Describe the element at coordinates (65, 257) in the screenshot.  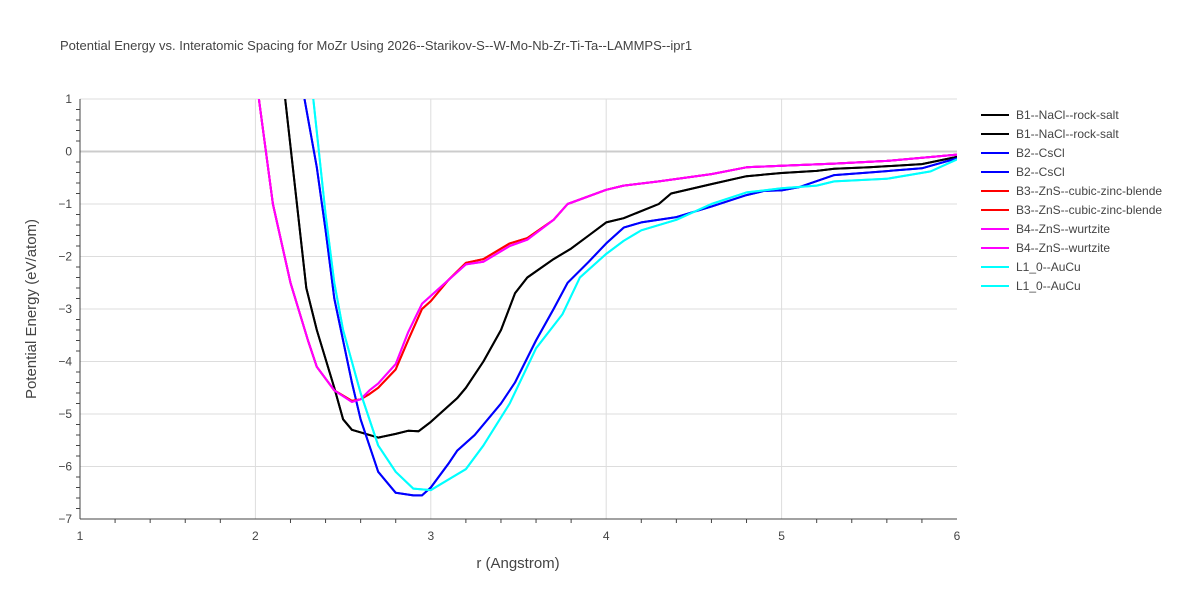
I see `y-tick-label: −2` at that location.